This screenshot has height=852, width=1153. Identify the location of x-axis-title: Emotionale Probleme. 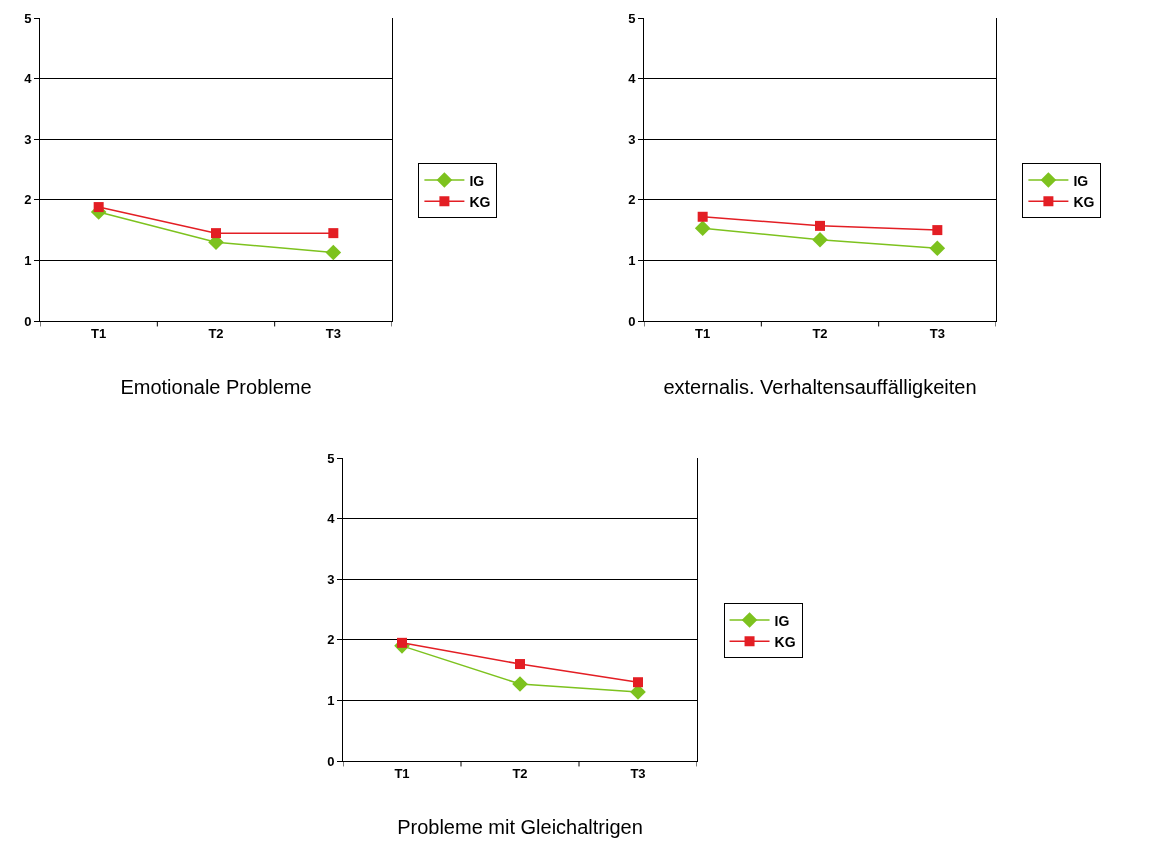
(216, 387).